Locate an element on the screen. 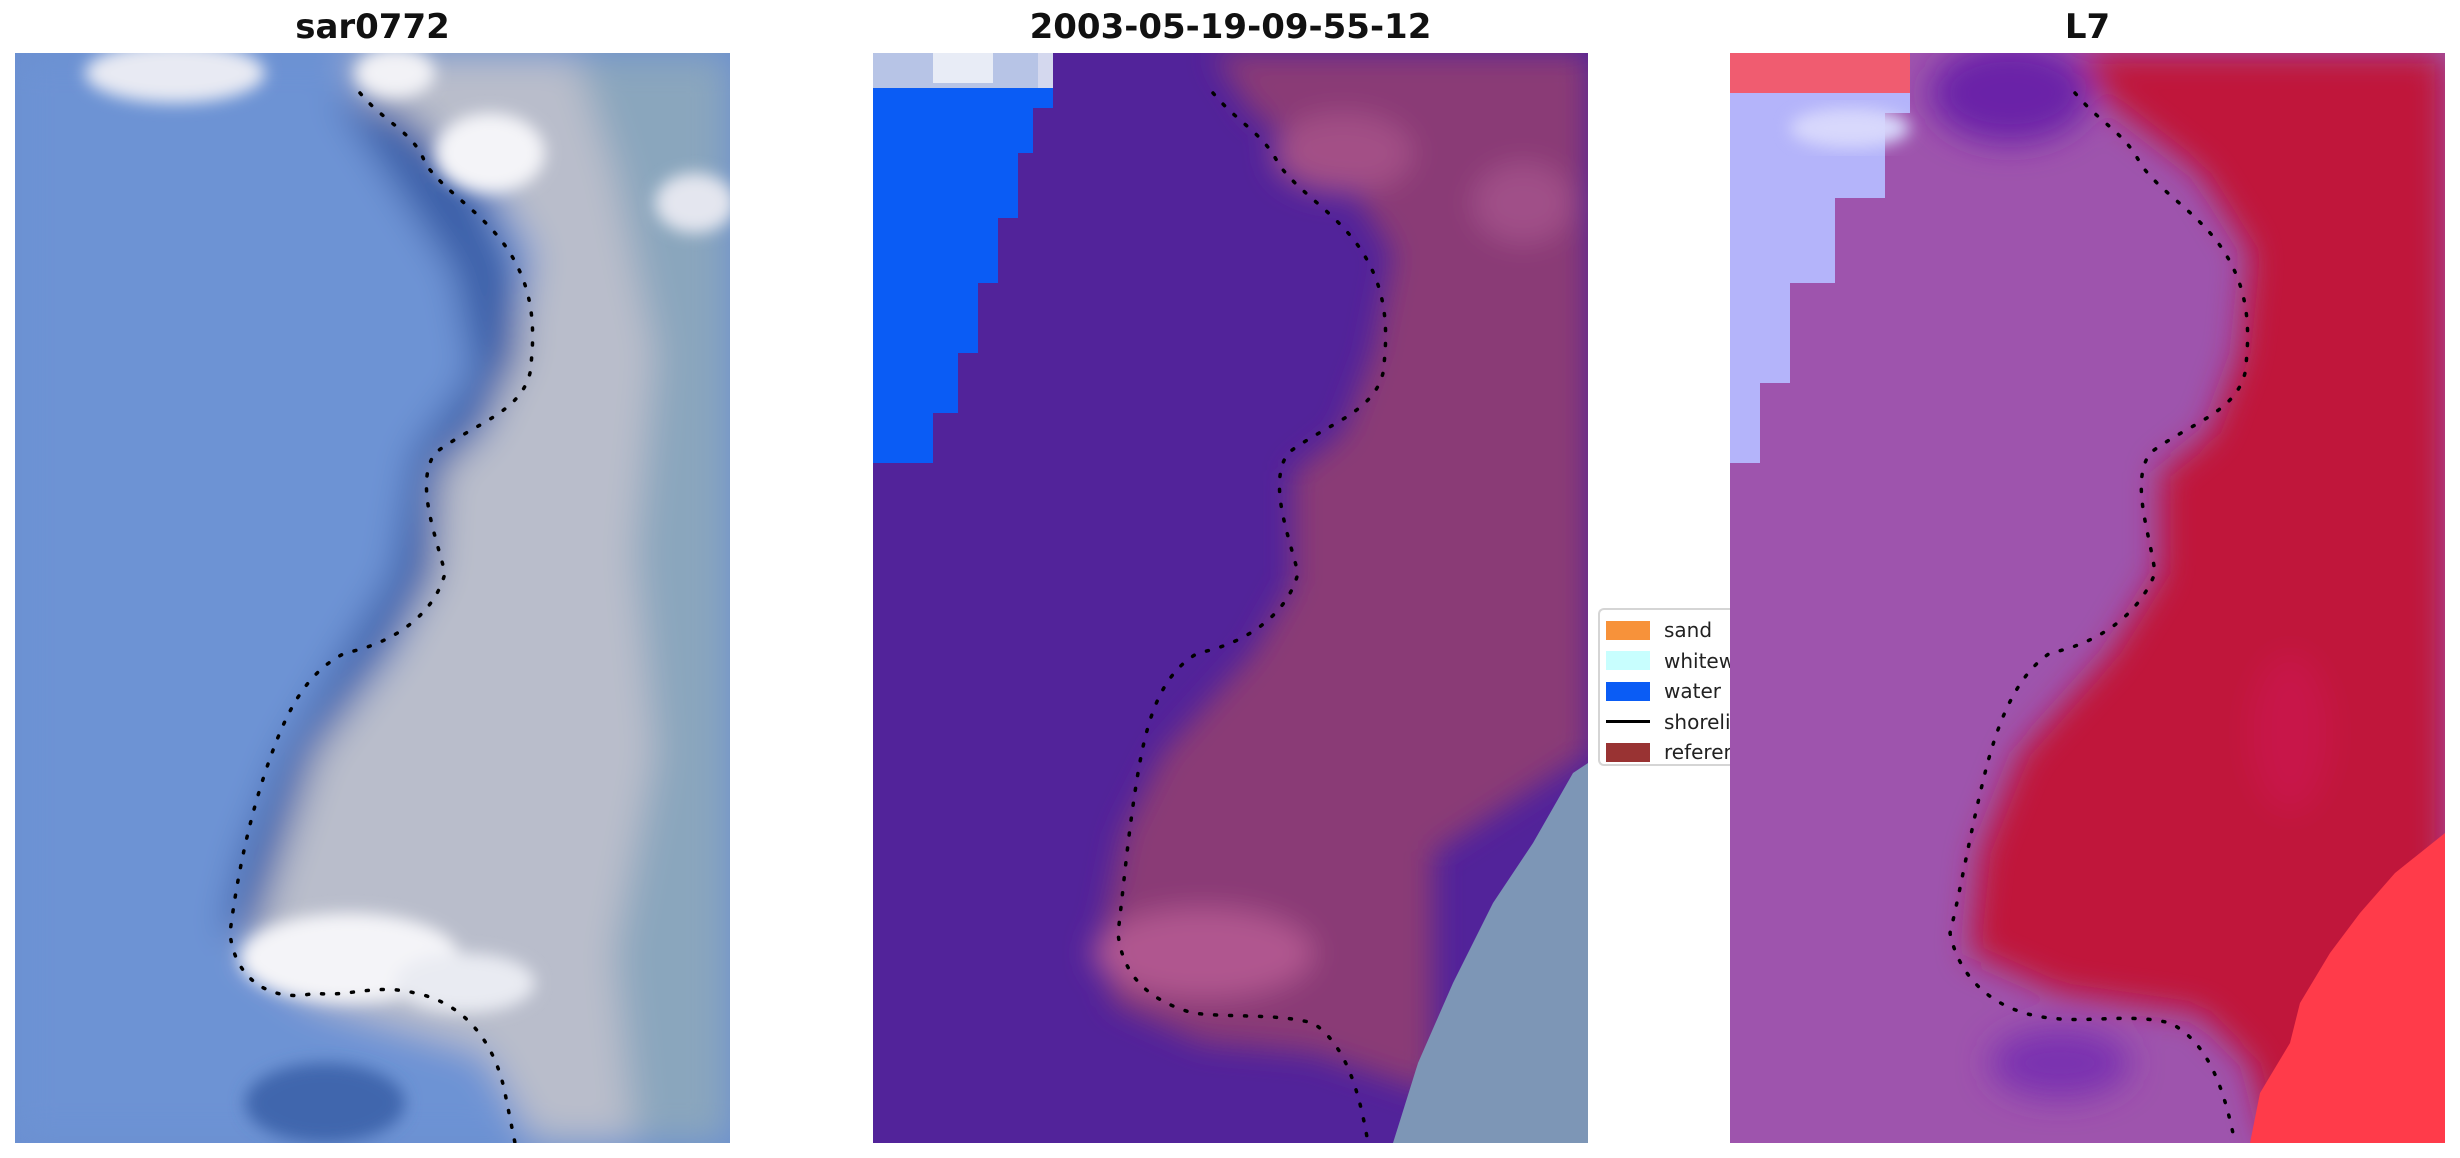 This screenshot has width=2460, height=1158. panel-title-false-color: L7 is located at coordinates (2087, 27).